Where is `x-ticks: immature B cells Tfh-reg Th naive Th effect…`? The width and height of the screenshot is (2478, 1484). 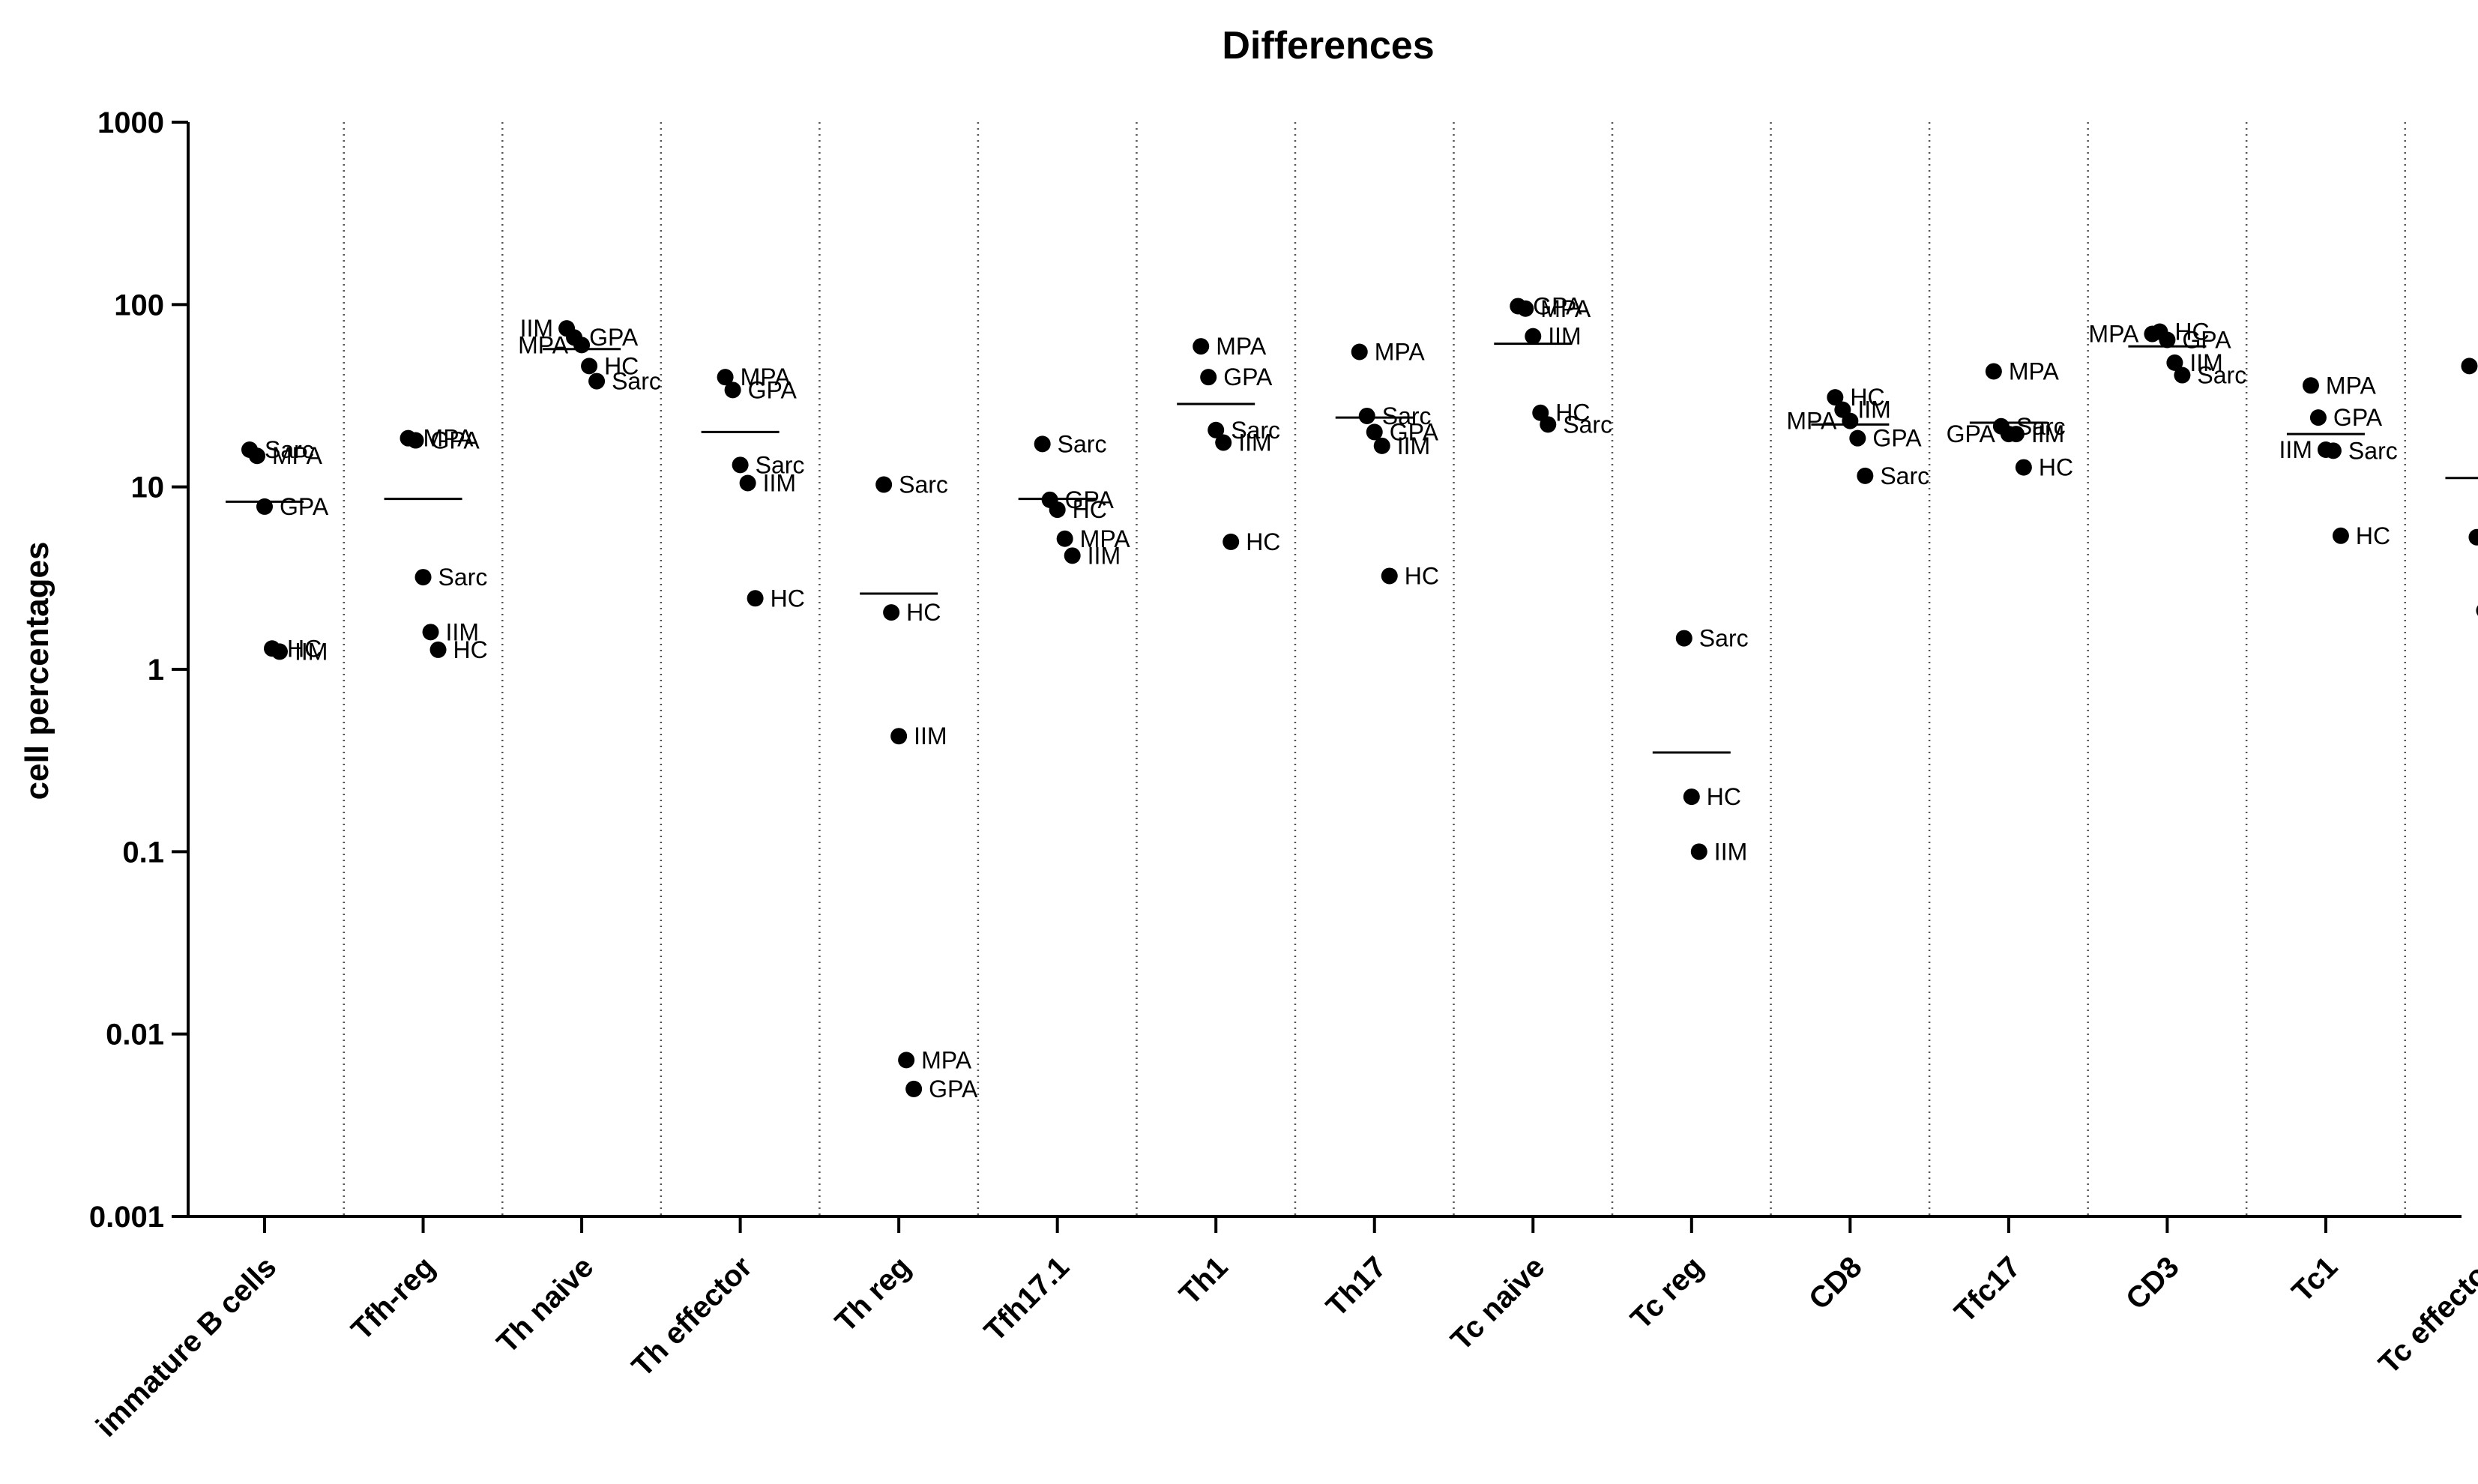
x-ticks: immature B cells Tfh-reg Th naive Th effect… is located at coordinates (1284, 1330).